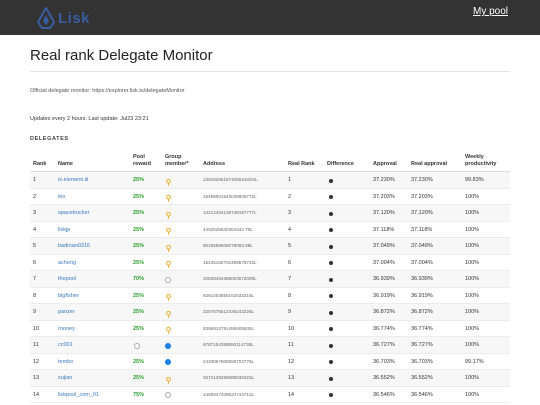 The image size is (540, 405). Describe the element at coordinates (67, 279) in the screenshot. I see `delegate-name-link: thepool` at that location.